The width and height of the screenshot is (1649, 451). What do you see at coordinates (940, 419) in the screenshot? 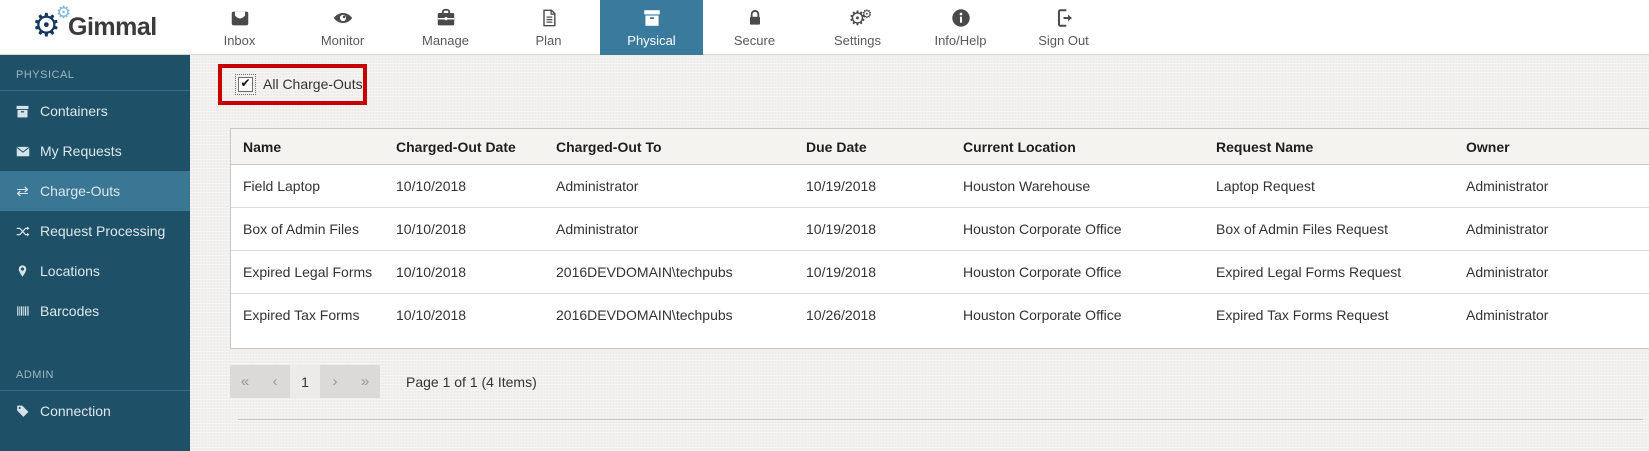
I see `content-divider` at bounding box center [940, 419].